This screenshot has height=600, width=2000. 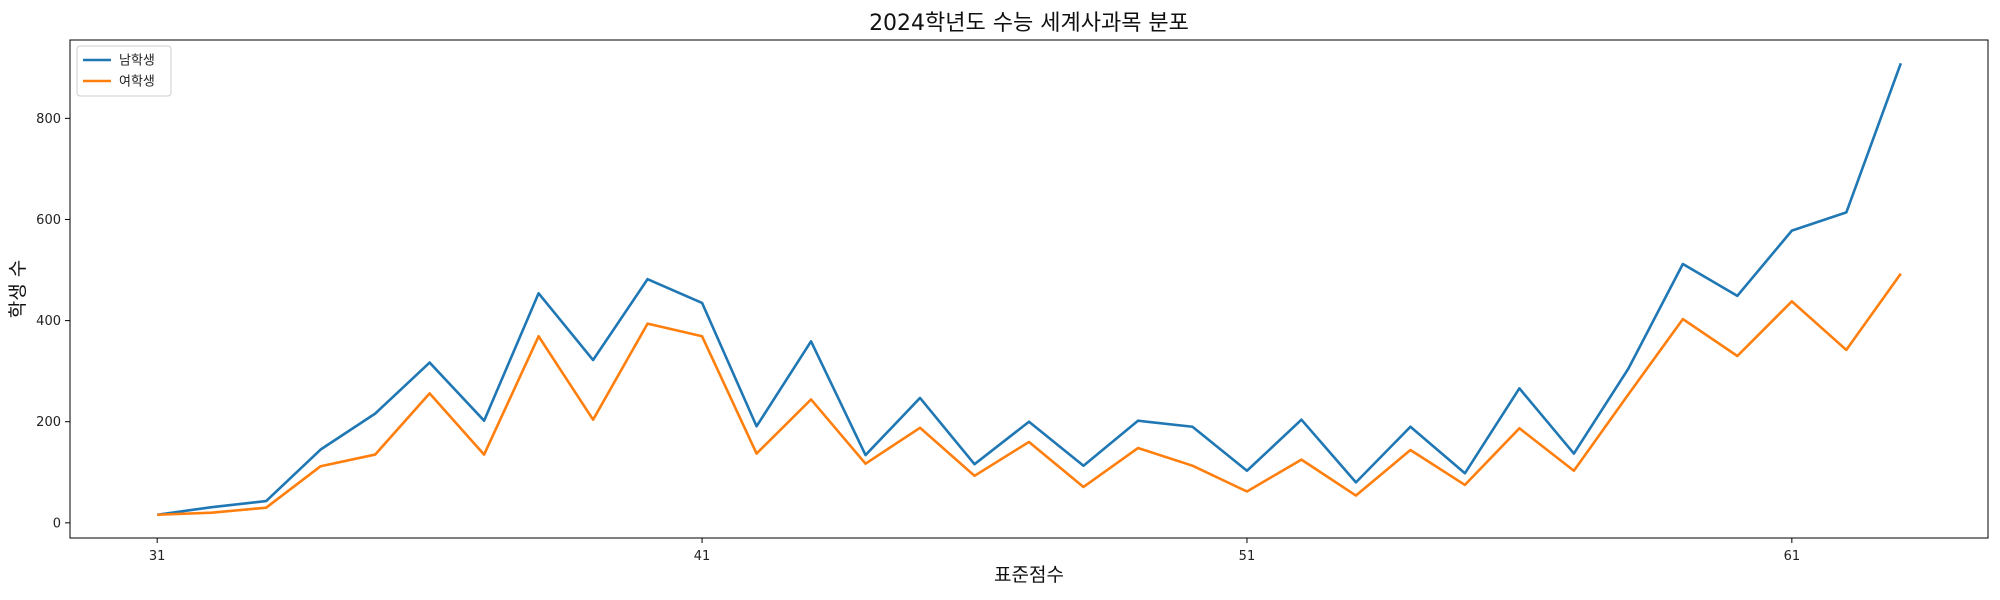 What do you see at coordinates (702, 556) in the screenshot?
I see `x-tick-label: 41` at bounding box center [702, 556].